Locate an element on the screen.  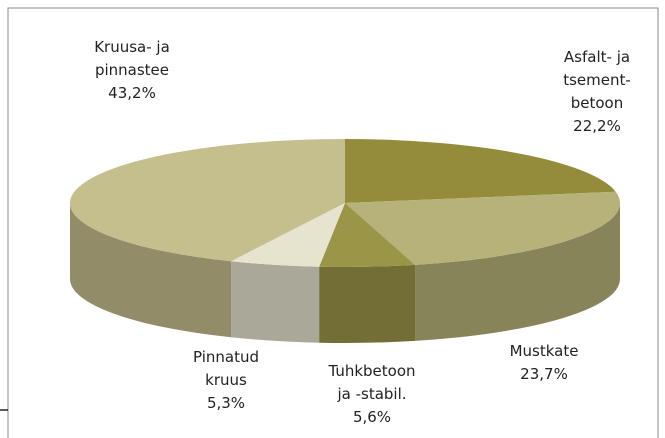
value-label: 5,6% is located at coordinates (372, 417).